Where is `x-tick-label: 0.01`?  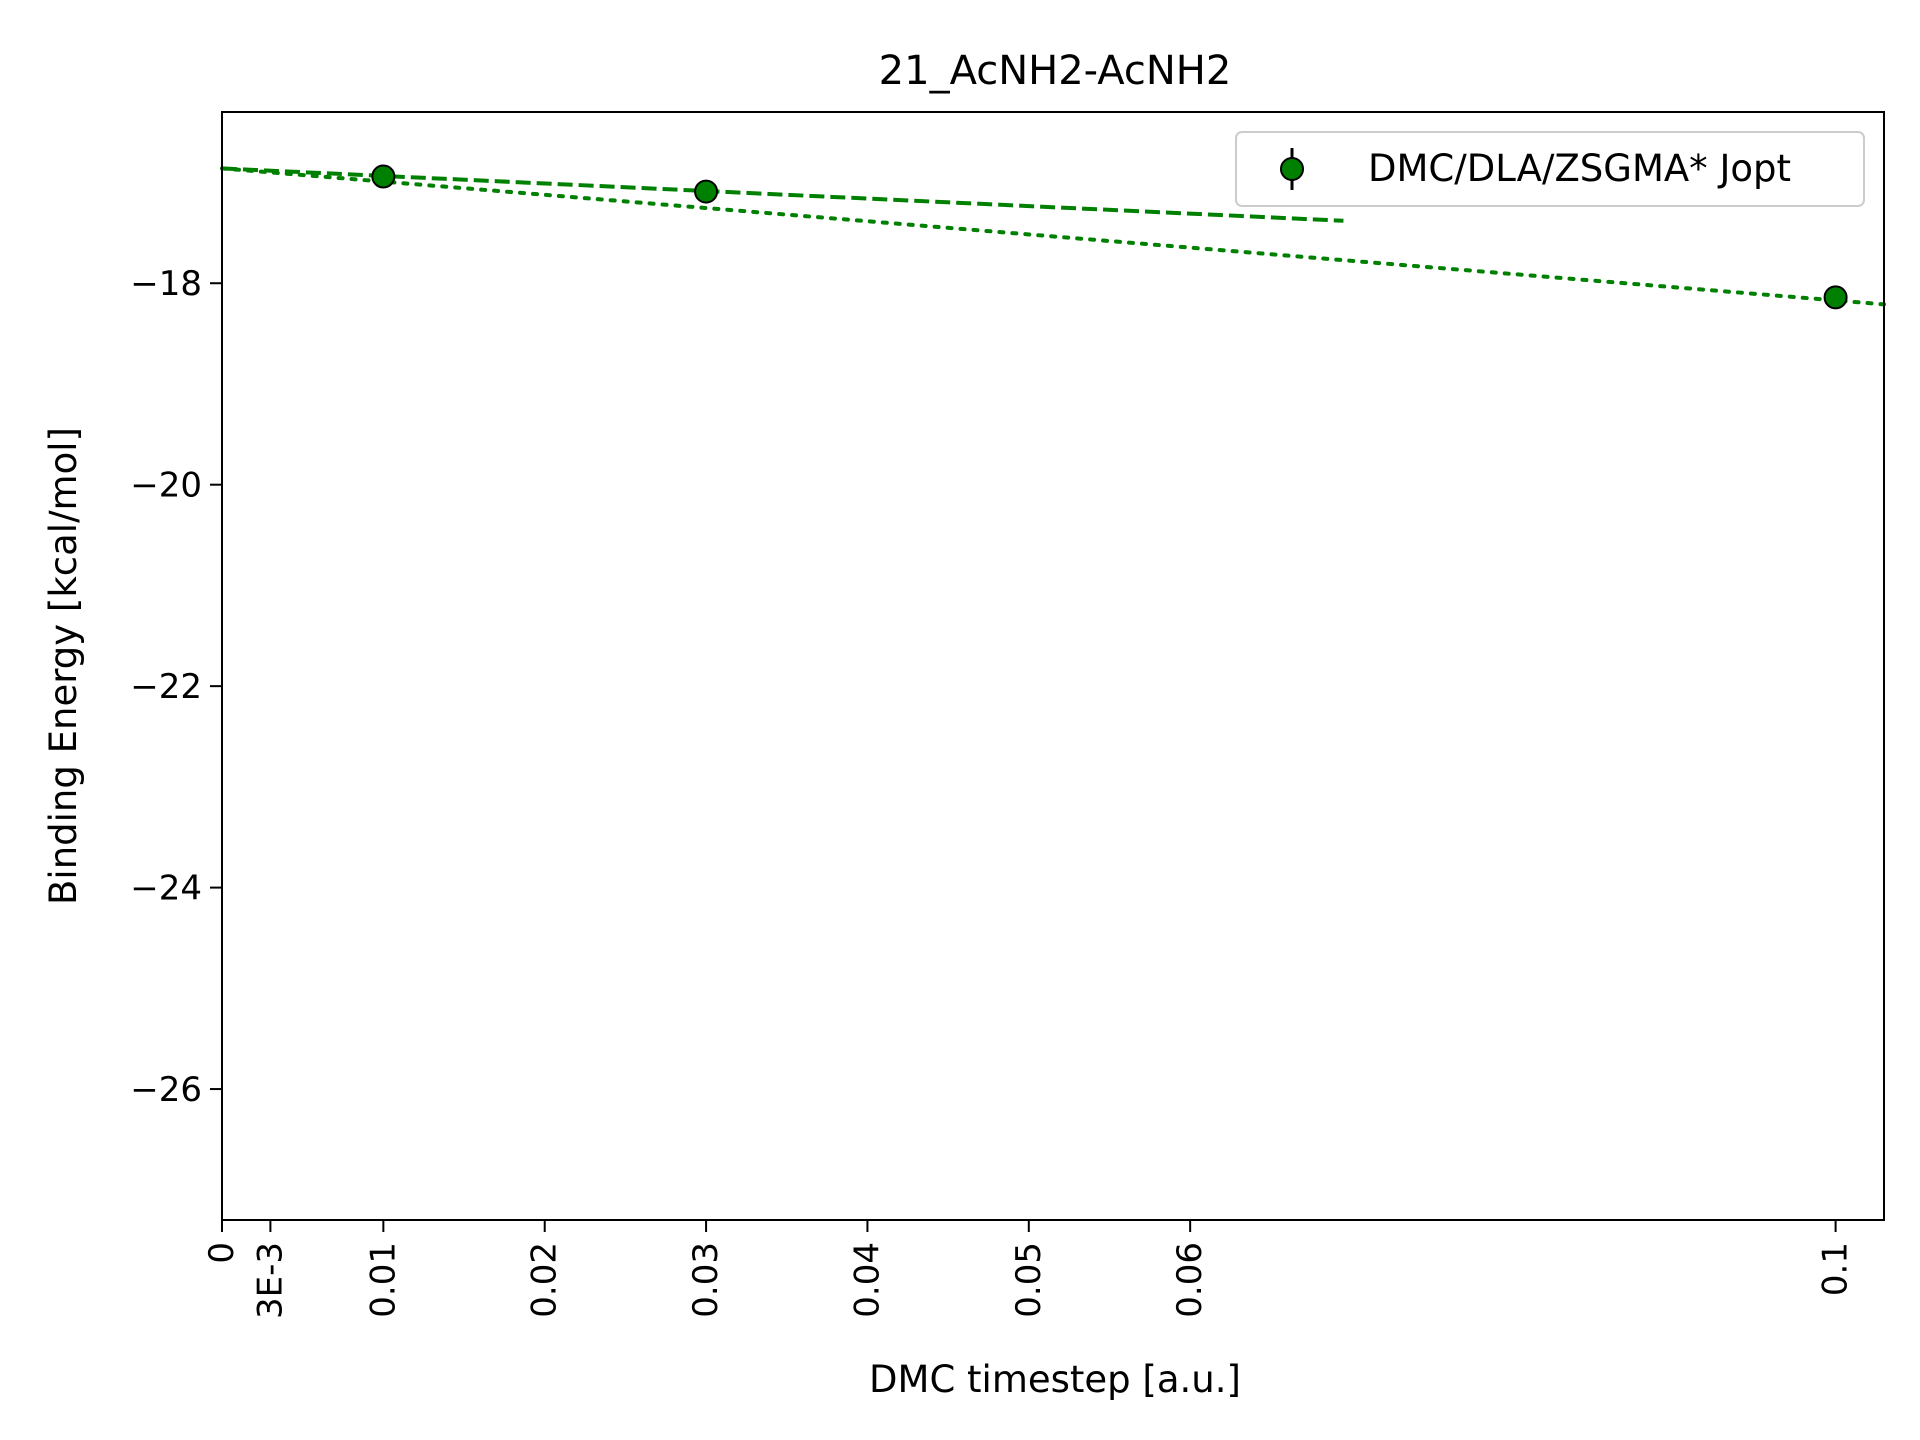
x-tick-label: 0.01 is located at coordinates (383, 1280).